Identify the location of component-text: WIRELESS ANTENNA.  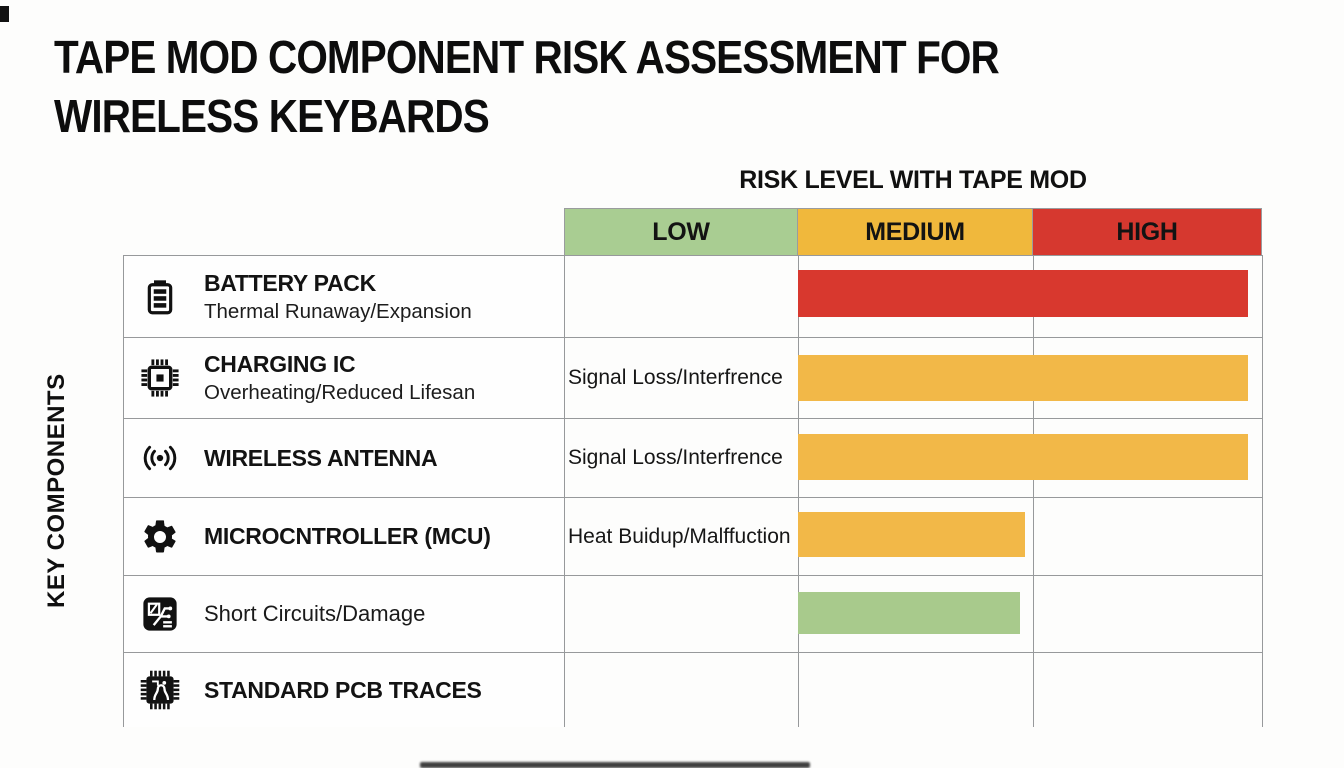
(321, 458).